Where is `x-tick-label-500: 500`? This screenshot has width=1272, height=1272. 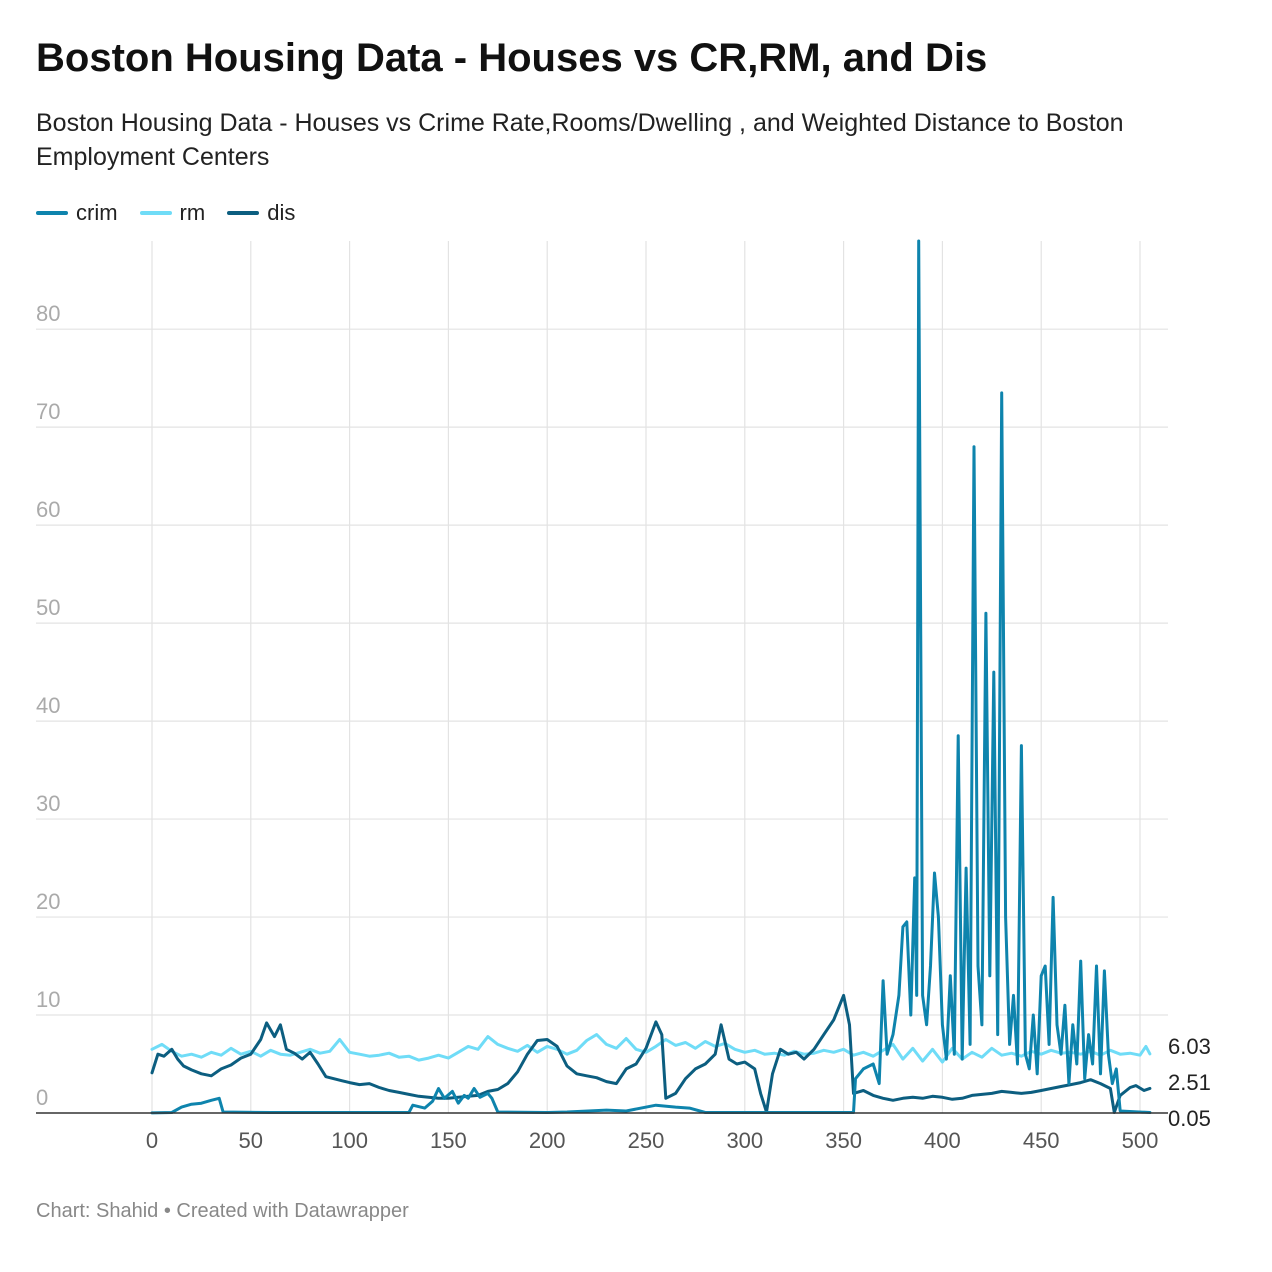 x-tick-label-500: 500 is located at coordinates (1140, 1140).